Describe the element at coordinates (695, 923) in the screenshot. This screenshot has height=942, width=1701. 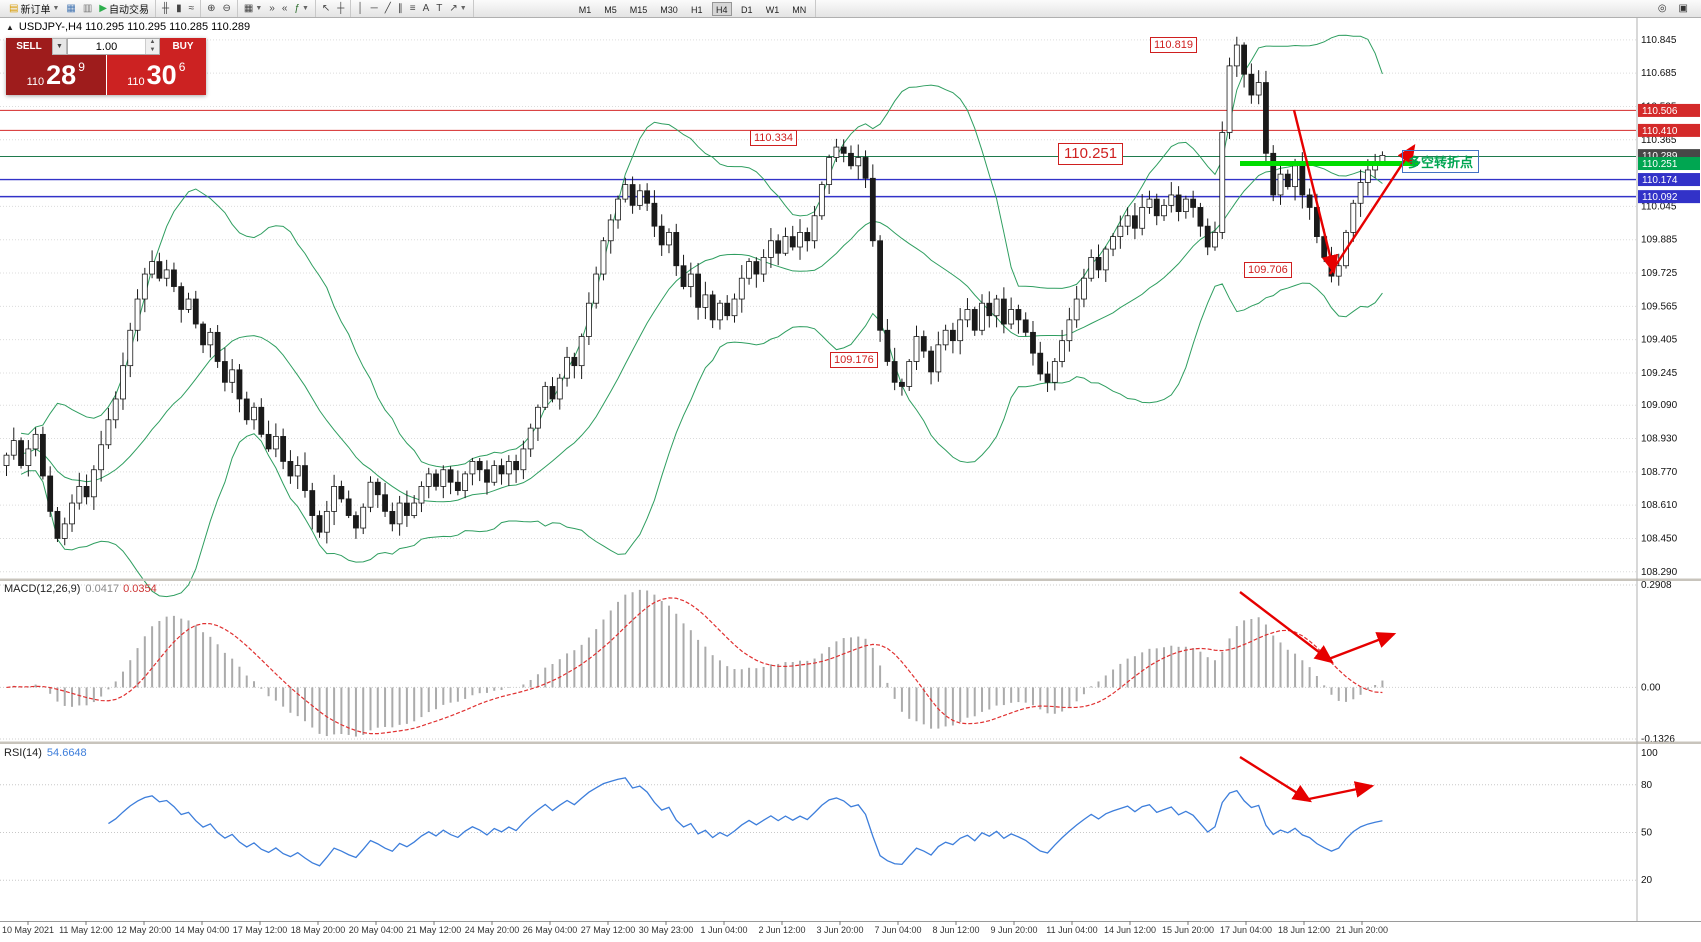
I see `time-axis` at that location.